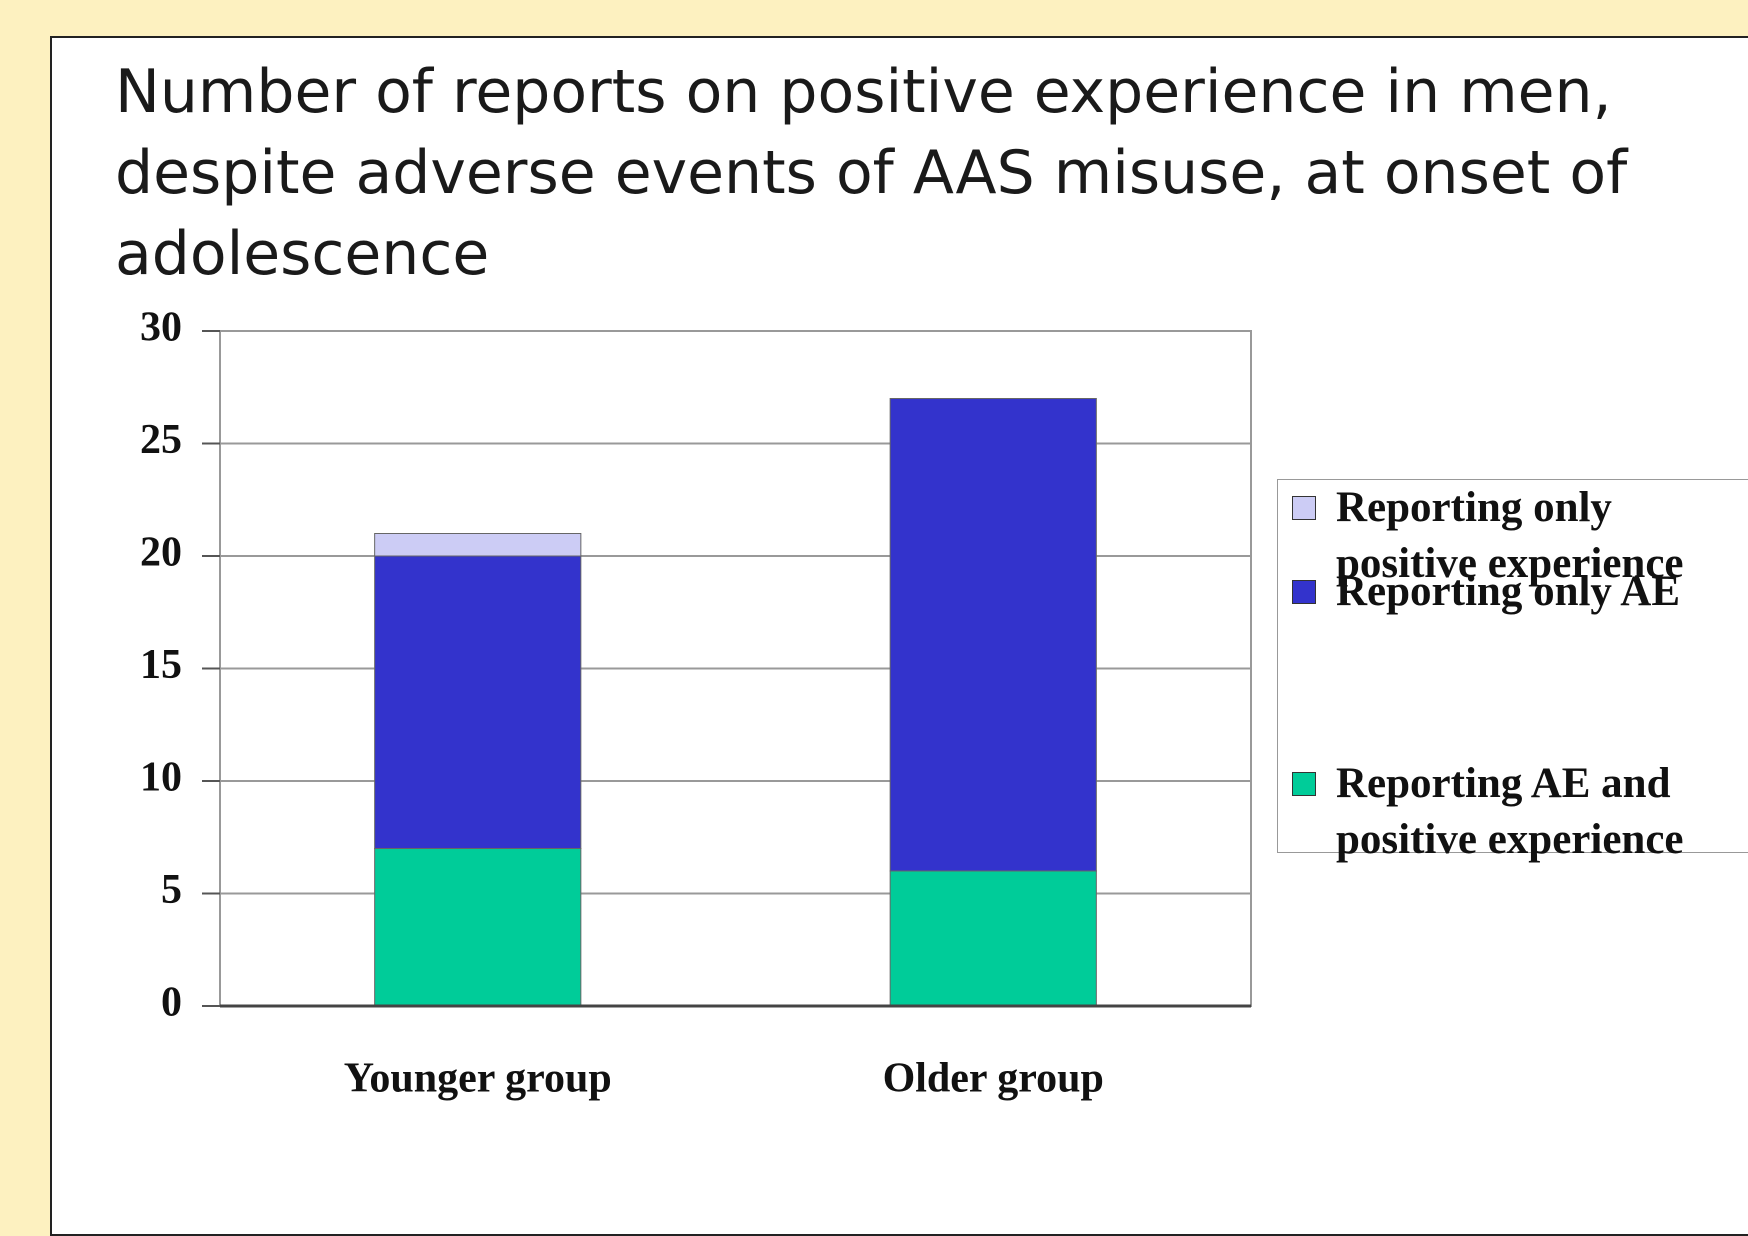  What do you see at coordinates (161, 665) in the screenshot?
I see `y-tick-label: 15` at bounding box center [161, 665].